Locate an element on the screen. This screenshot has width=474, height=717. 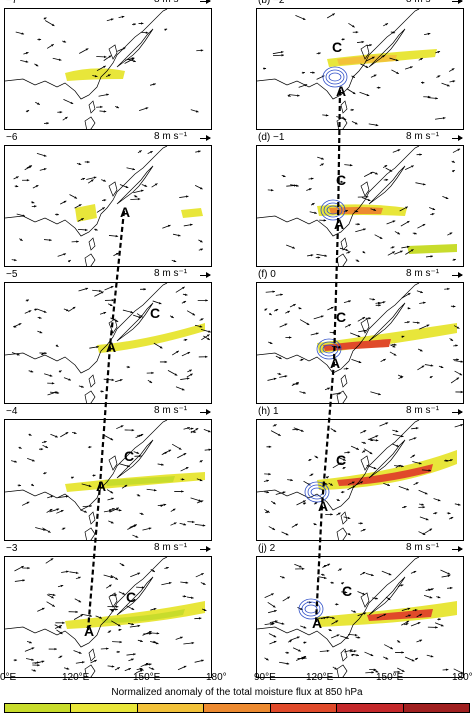
colorbar-swatch is located at coordinates (171, 708).